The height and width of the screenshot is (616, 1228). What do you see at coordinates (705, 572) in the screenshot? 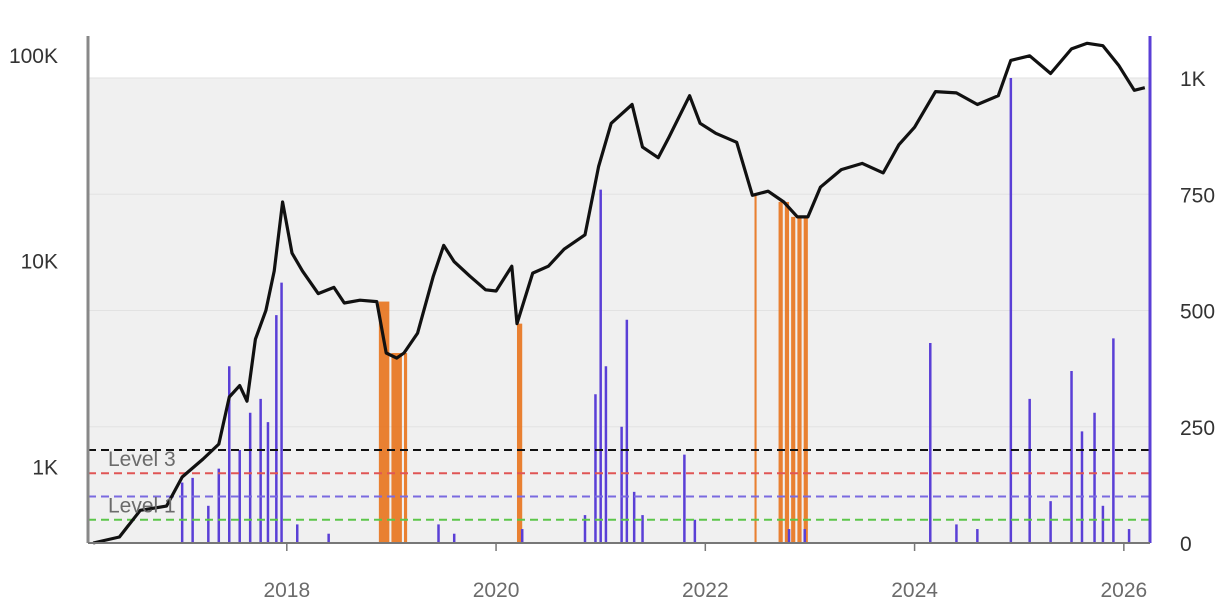
I see `x-axis-ticks: 2018 2020 2022 2024 2026` at bounding box center [705, 572].